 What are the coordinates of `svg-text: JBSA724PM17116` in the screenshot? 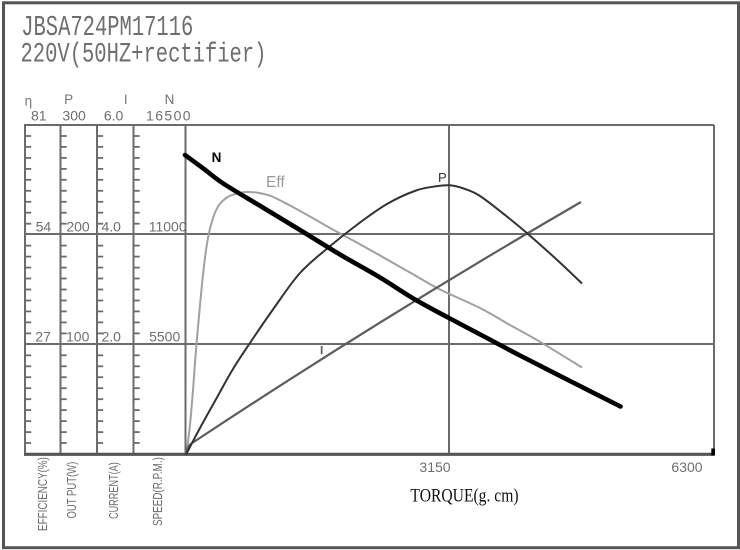 It's located at (107, 28).